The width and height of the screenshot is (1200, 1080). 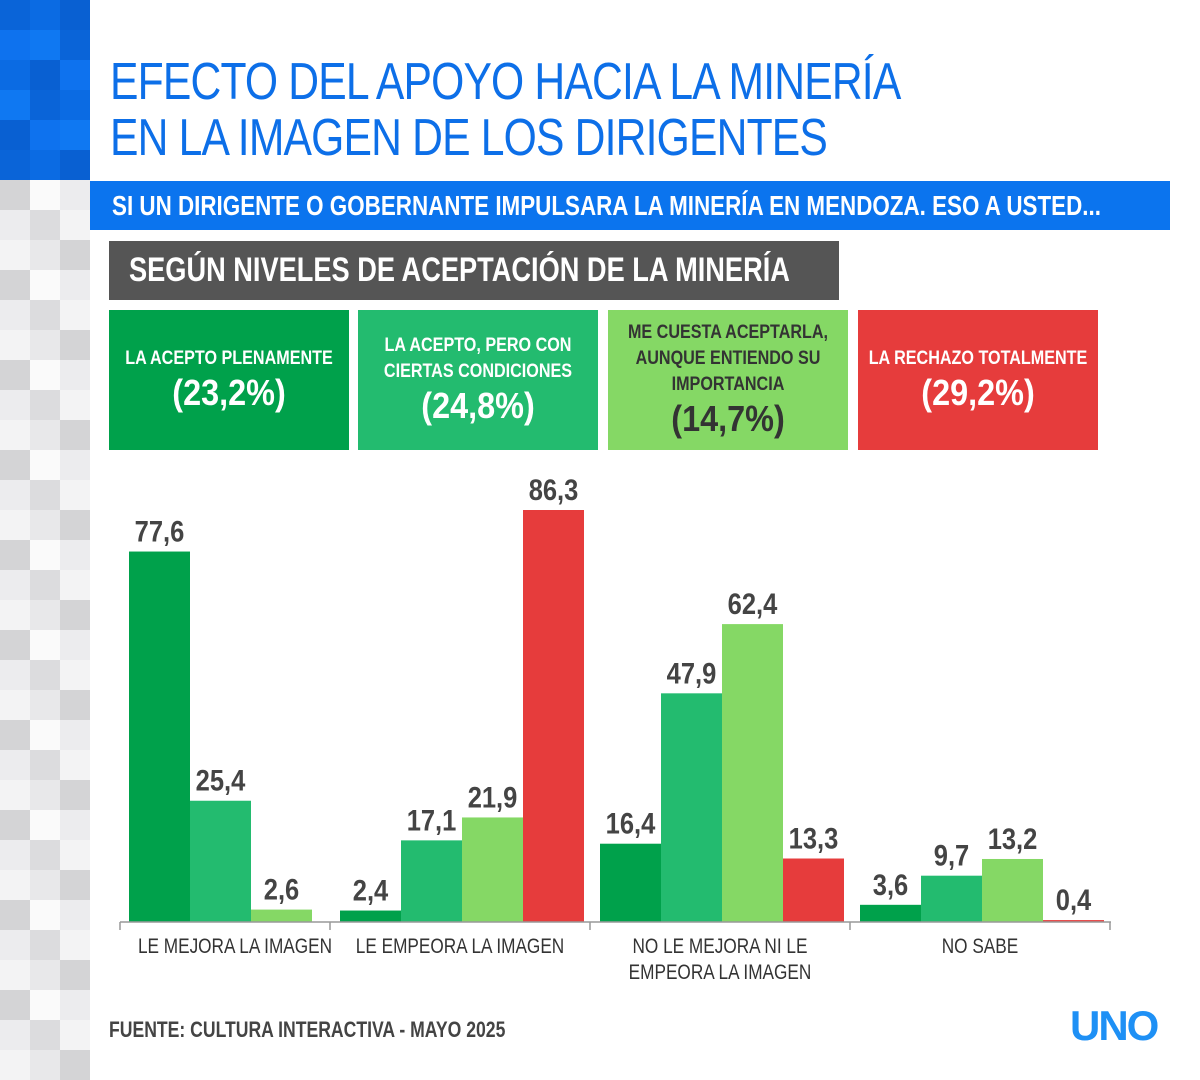 What do you see at coordinates (728, 418) in the screenshot?
I see `legend-share: (14,7%)` at bounding box center [728, 418].